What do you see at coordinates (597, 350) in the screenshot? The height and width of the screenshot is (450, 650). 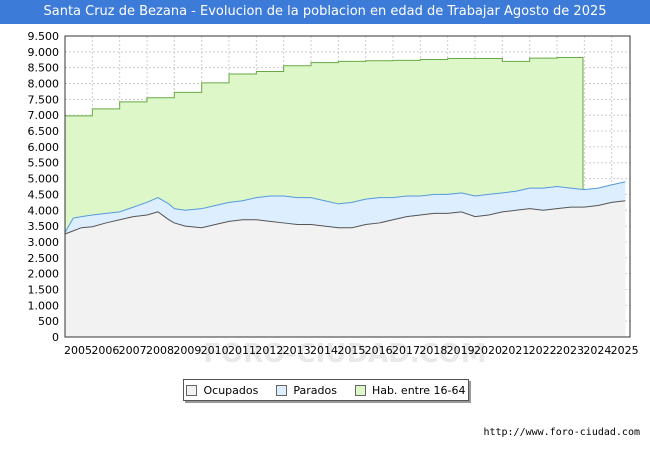 I see `x-tick-label: 2024` at bounding box center [597, 350].